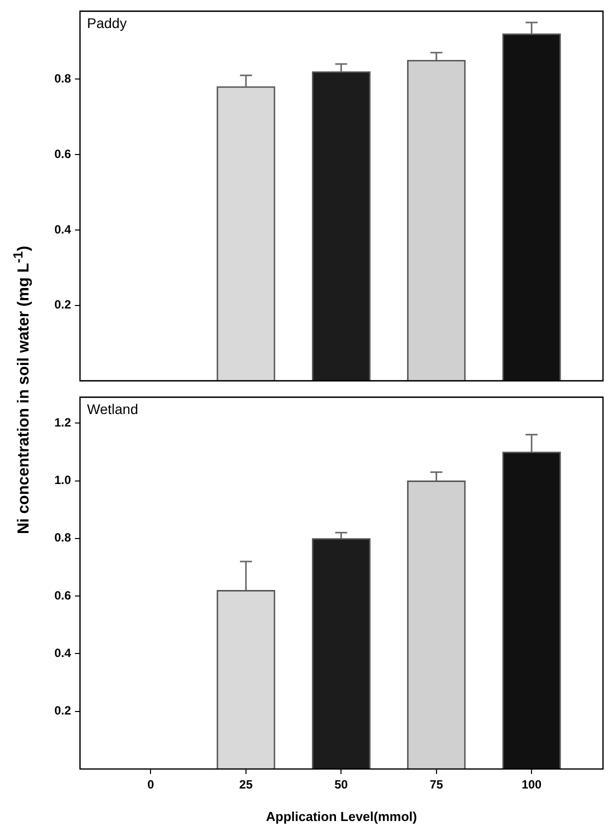 The image size is (605, 829). Describe the element at coordinates (63, 422) in the screenshot. I see `y-tick-label: 1.2` at that location.